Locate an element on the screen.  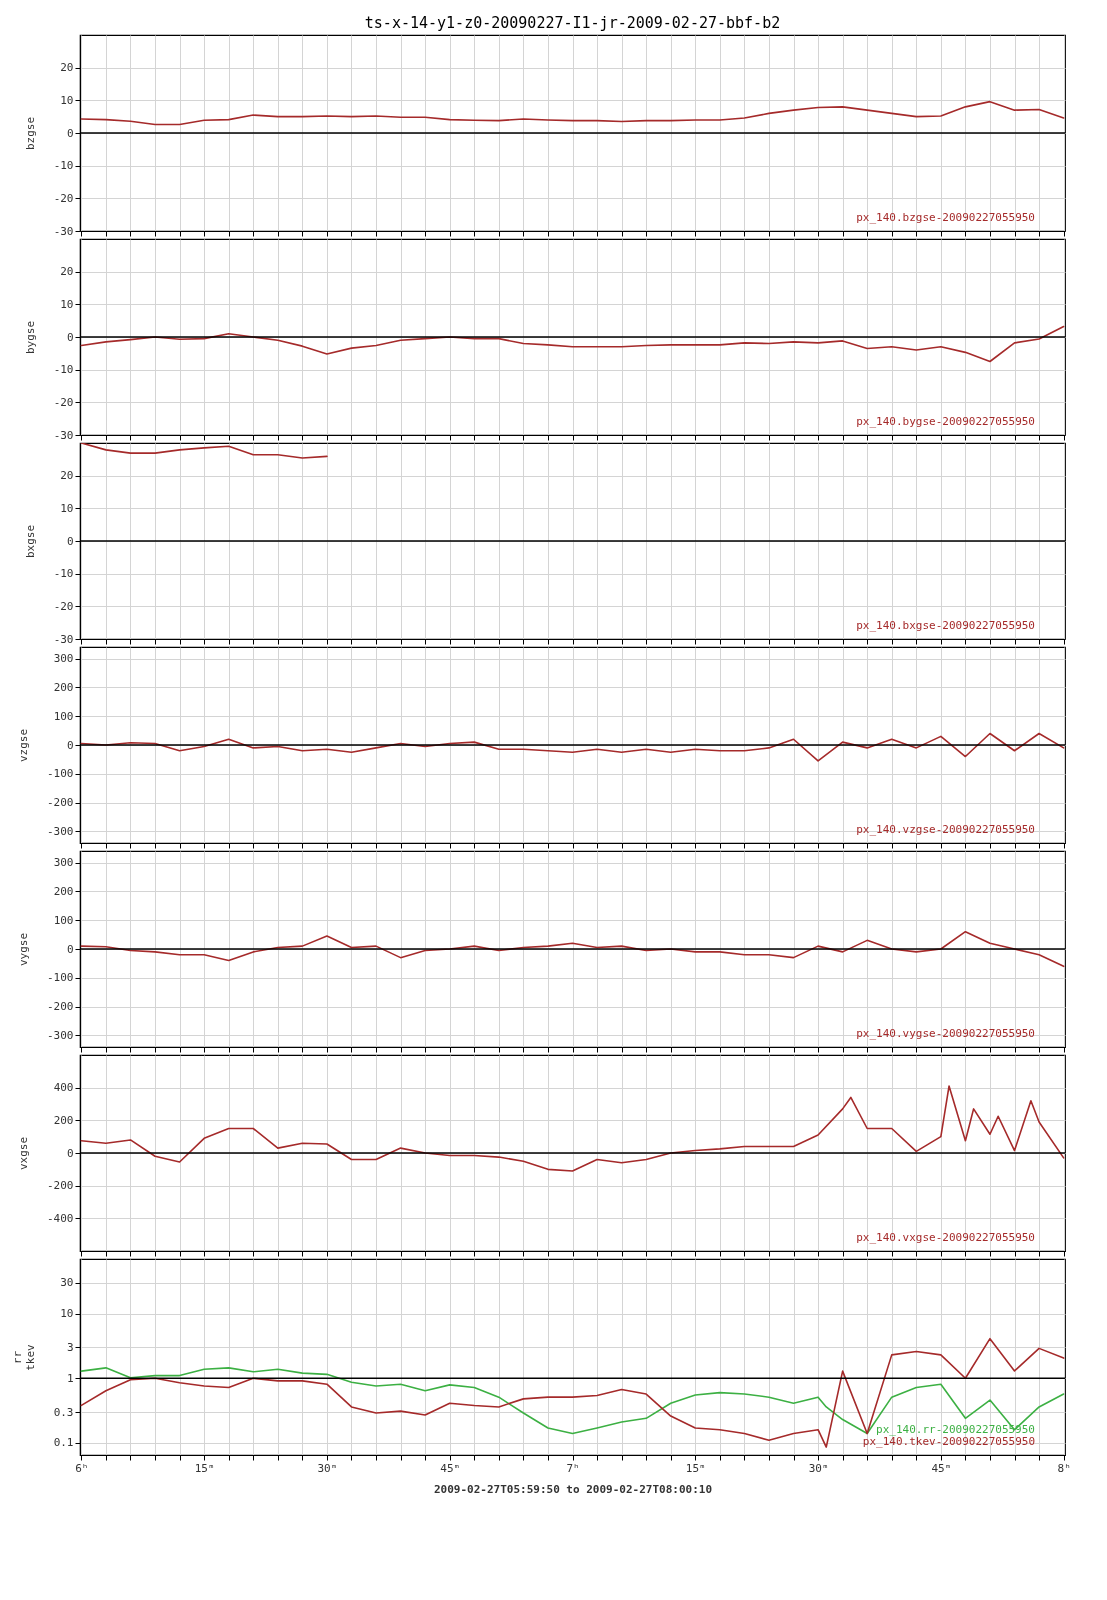
y-axis-title: rr tkev is located at coordinates (23, 1357).